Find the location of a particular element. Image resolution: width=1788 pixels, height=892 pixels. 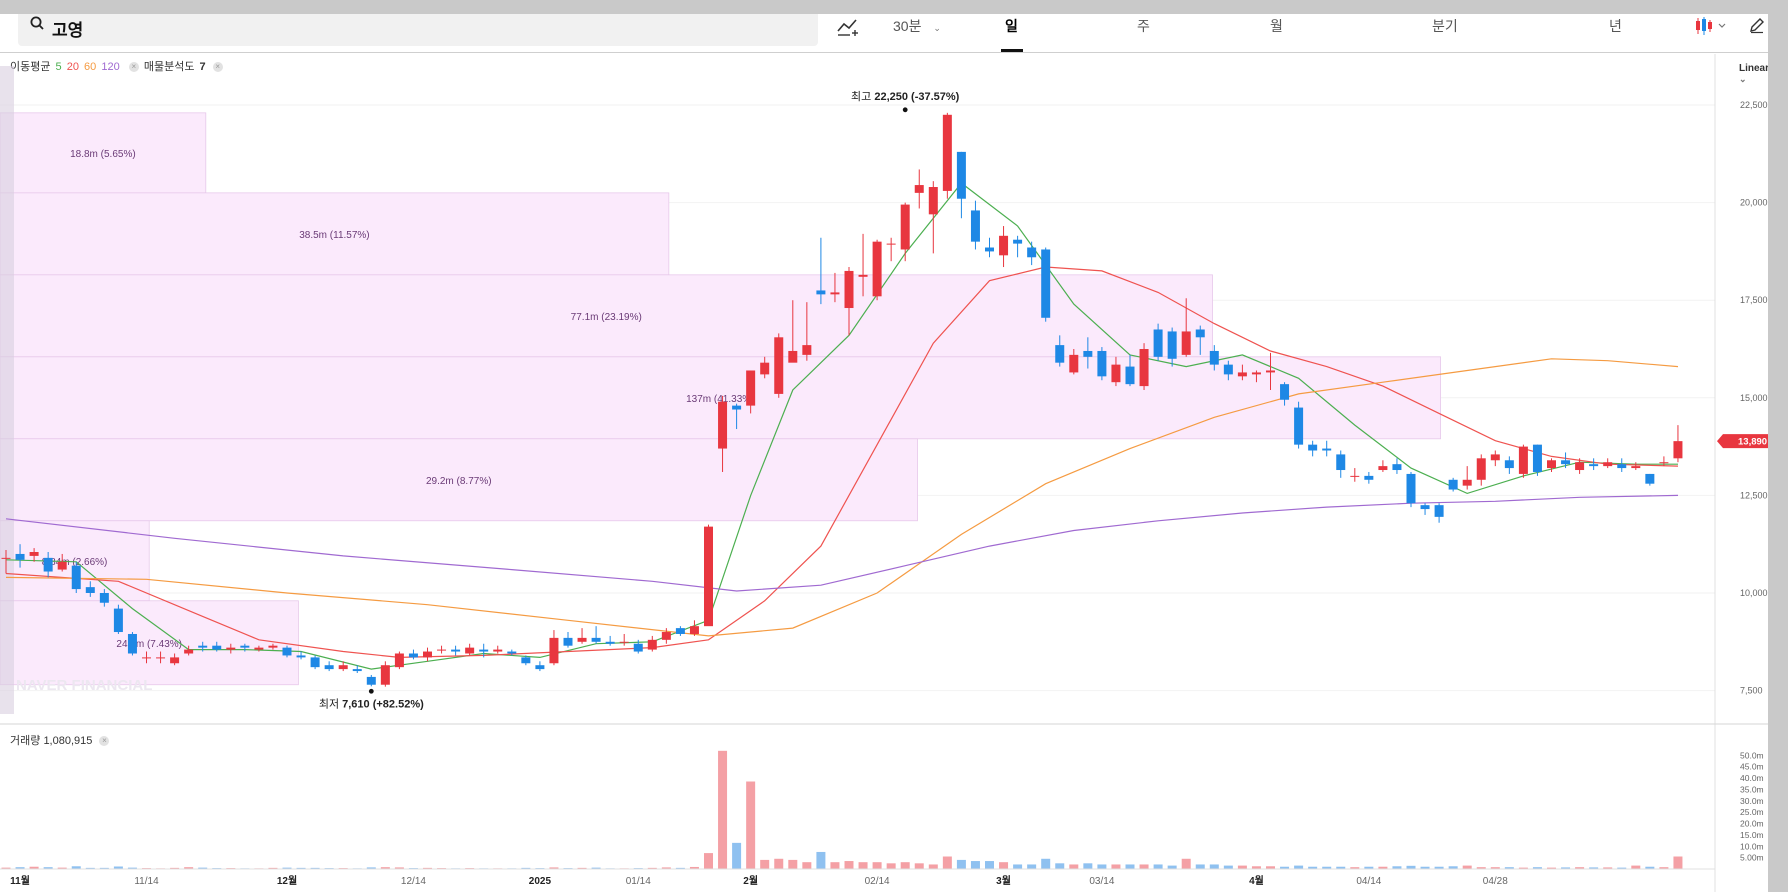

current-price-tag: 13,890 is located at coordinates (1742, 441).